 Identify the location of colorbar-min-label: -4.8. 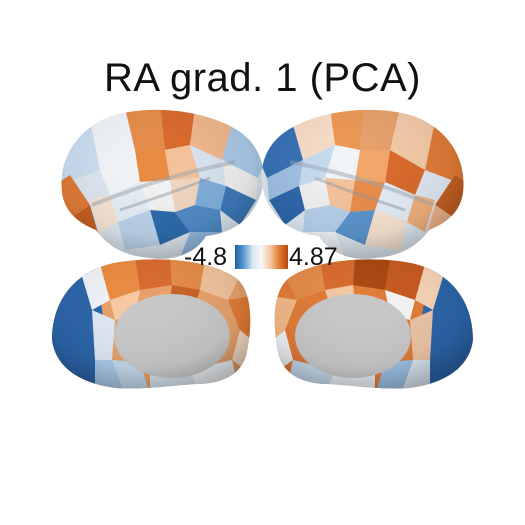
(206, 257).